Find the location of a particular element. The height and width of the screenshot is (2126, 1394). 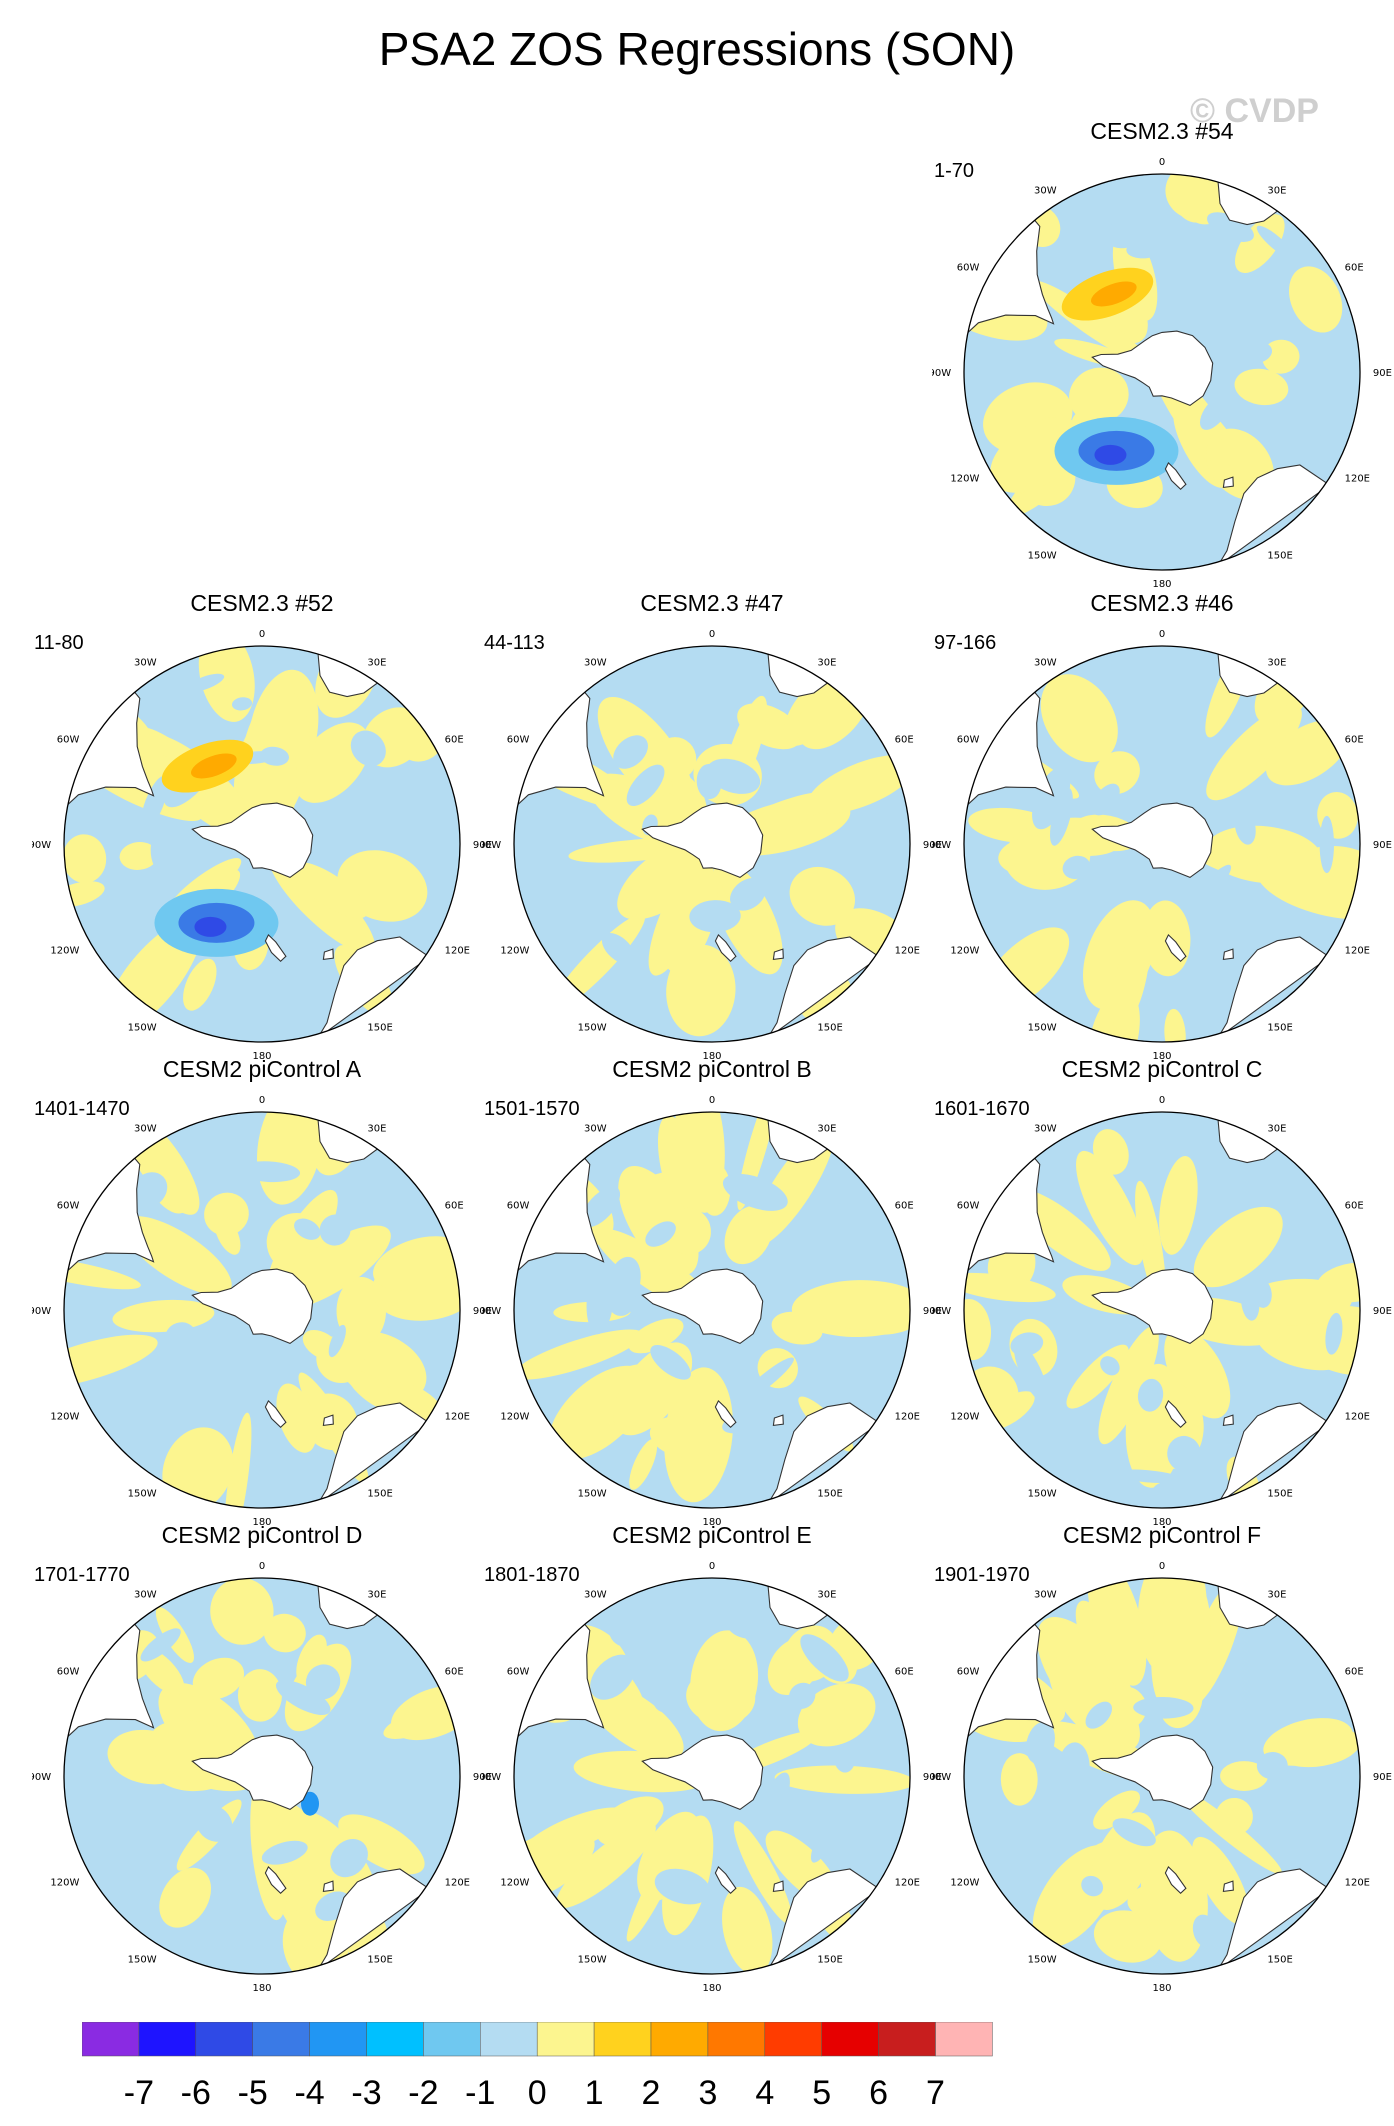

panel-title: CESM2.3 #47 is located at coordinates (712, 603).